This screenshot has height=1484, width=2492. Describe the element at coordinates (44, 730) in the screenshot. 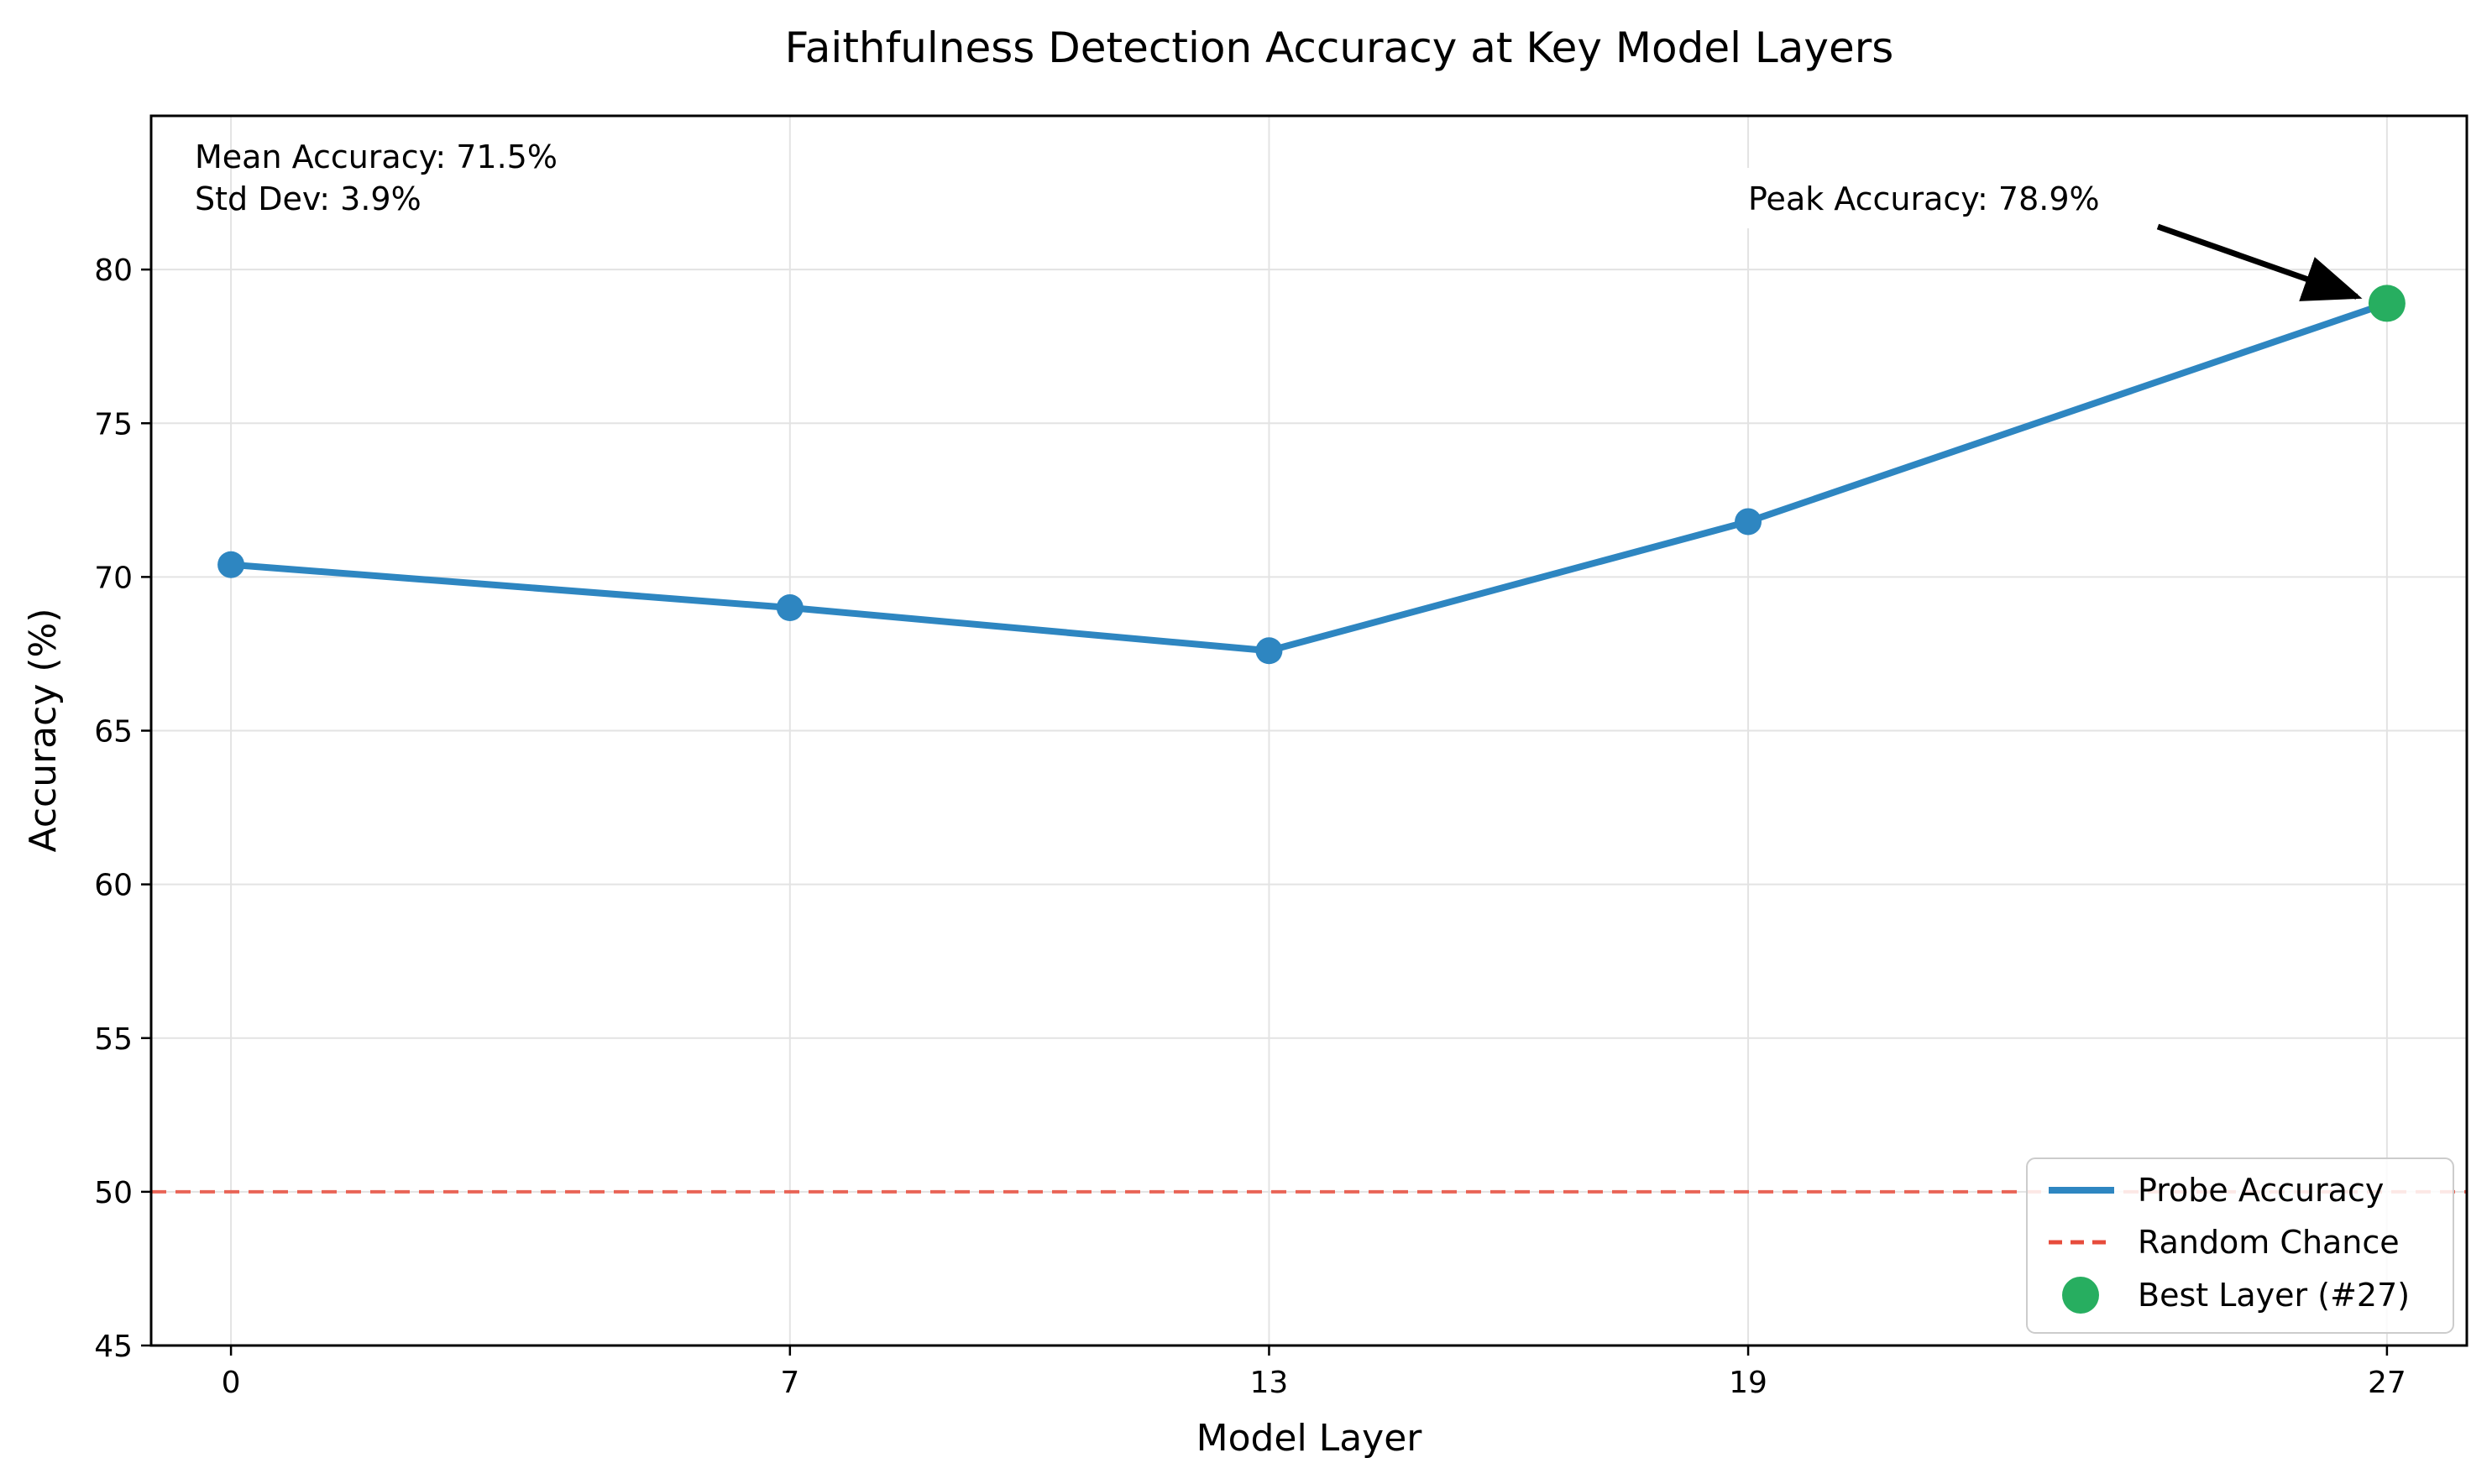

I see `y-axis-label: Accuracy (%)` at that location.